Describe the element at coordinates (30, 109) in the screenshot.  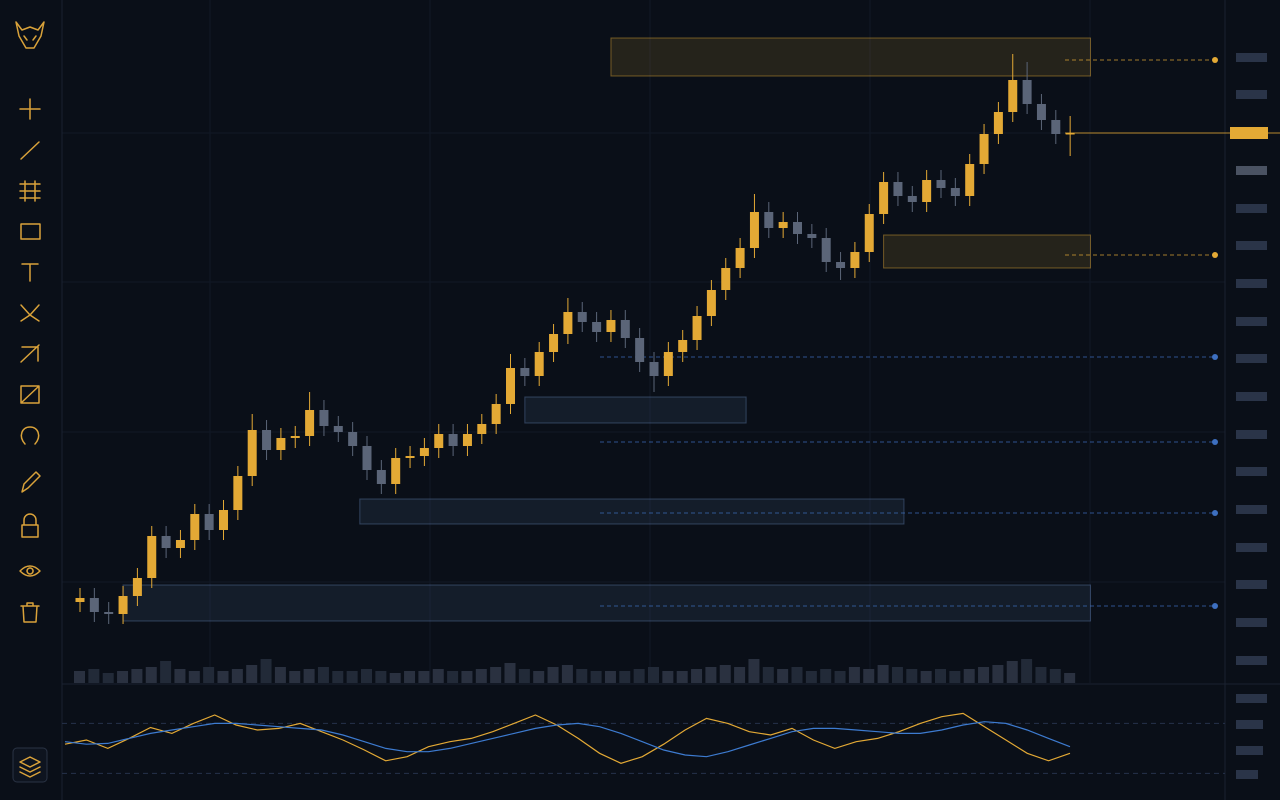
I see `crosshair-tool` at that location.